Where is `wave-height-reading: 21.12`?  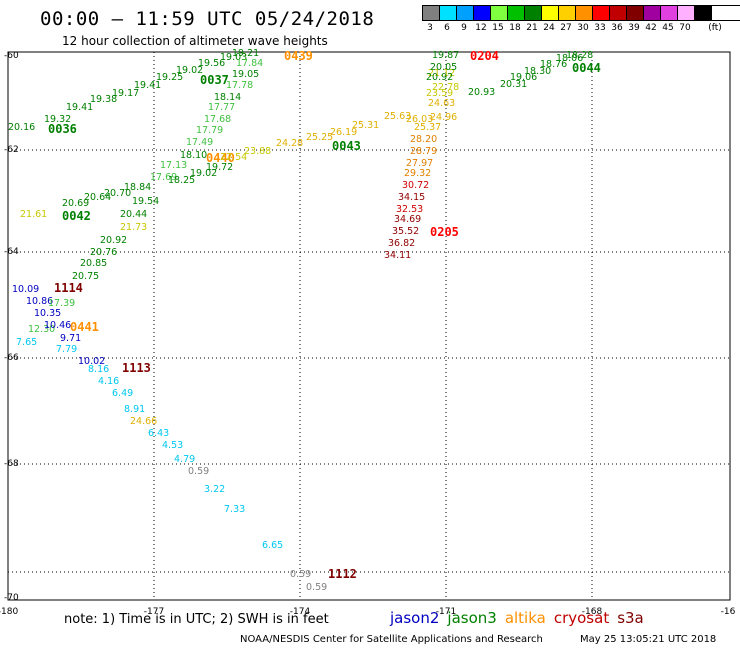 wave-height-reading: 21.12 is located at coordinates (441, 73).